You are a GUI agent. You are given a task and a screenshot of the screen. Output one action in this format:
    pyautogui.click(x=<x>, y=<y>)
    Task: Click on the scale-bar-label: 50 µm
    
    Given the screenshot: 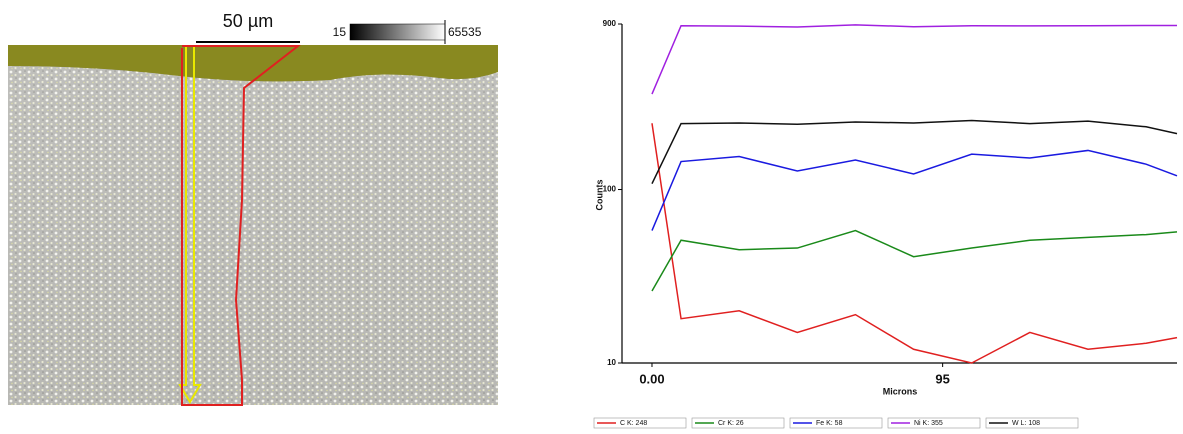 What is the action you would take?
    pyautogui.click(x=248, y=21)
    